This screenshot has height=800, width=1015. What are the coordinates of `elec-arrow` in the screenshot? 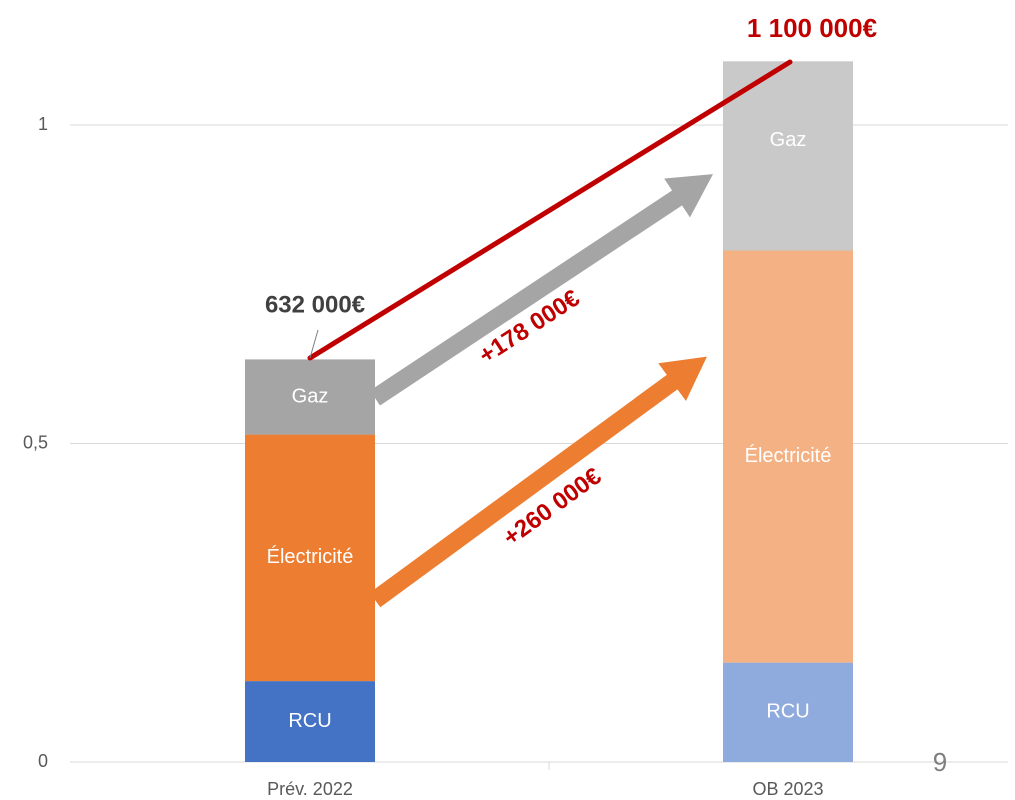 It's located at (538, 482).